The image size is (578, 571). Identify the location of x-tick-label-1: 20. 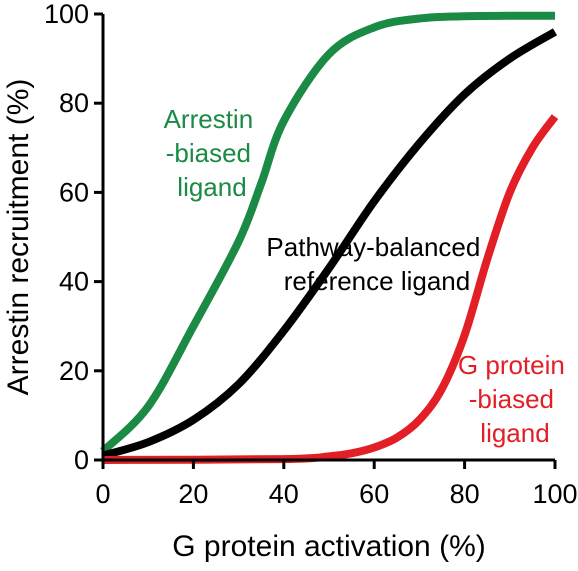
(193, 494).